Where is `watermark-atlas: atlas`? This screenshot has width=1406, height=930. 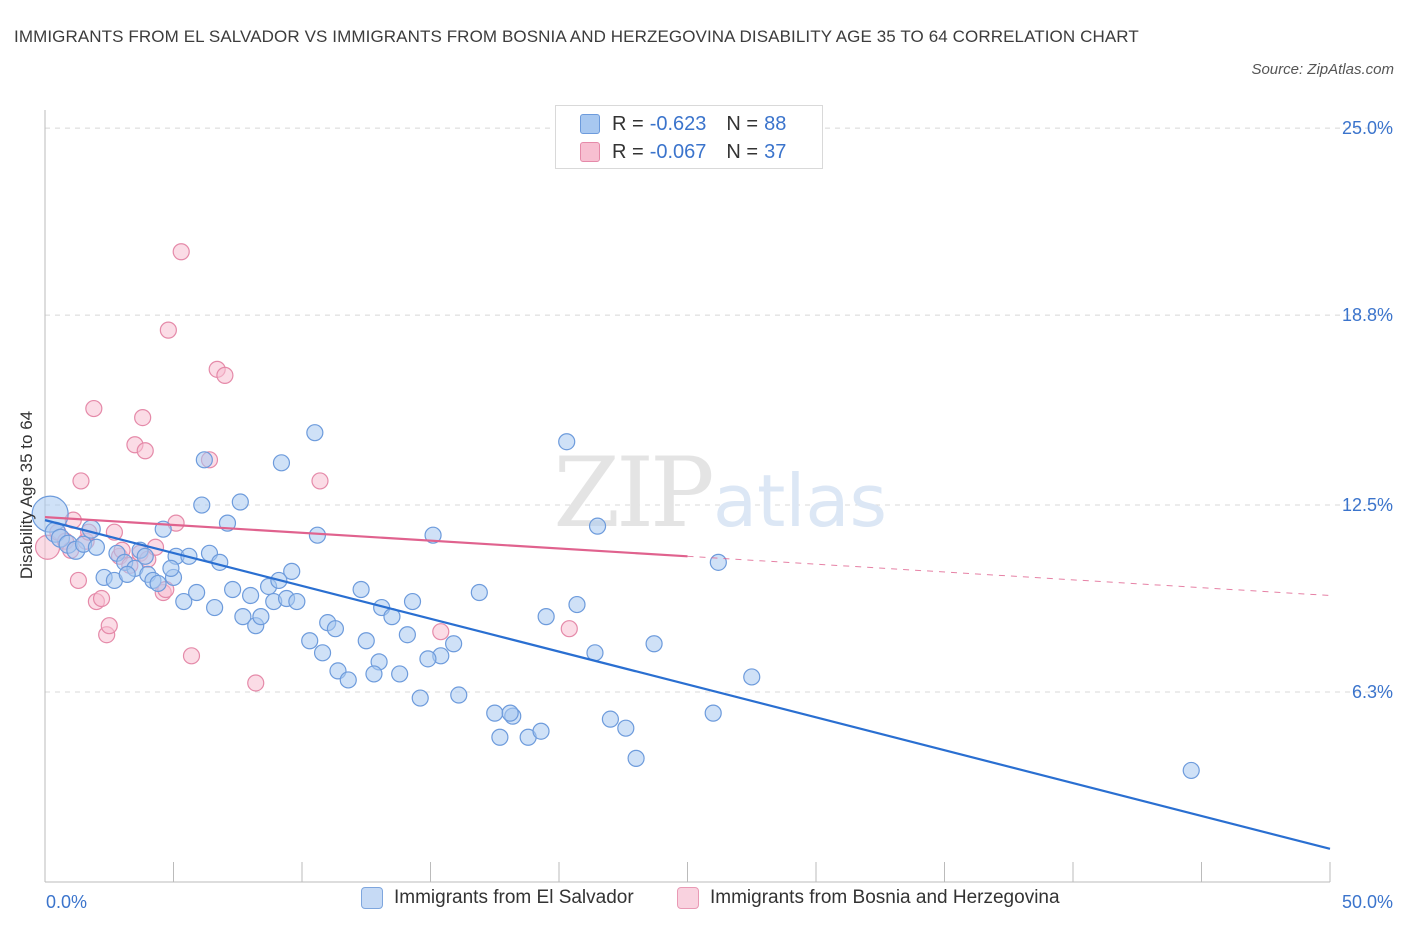 watermark-atlas: atlas is located at coordinates (800, 501).